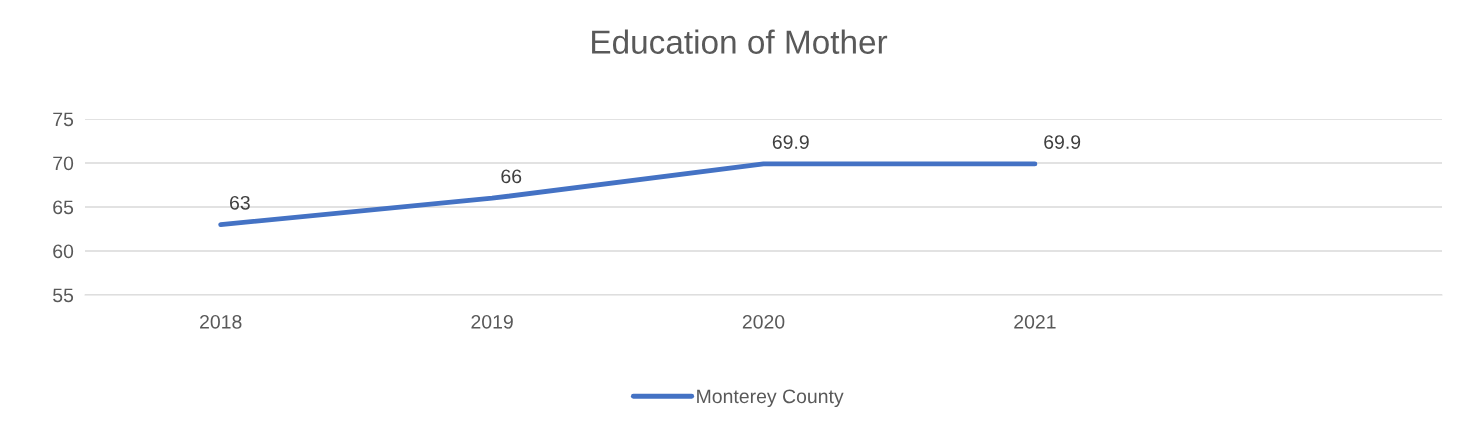  I want to click on data-label: 66, so click(511, 176).